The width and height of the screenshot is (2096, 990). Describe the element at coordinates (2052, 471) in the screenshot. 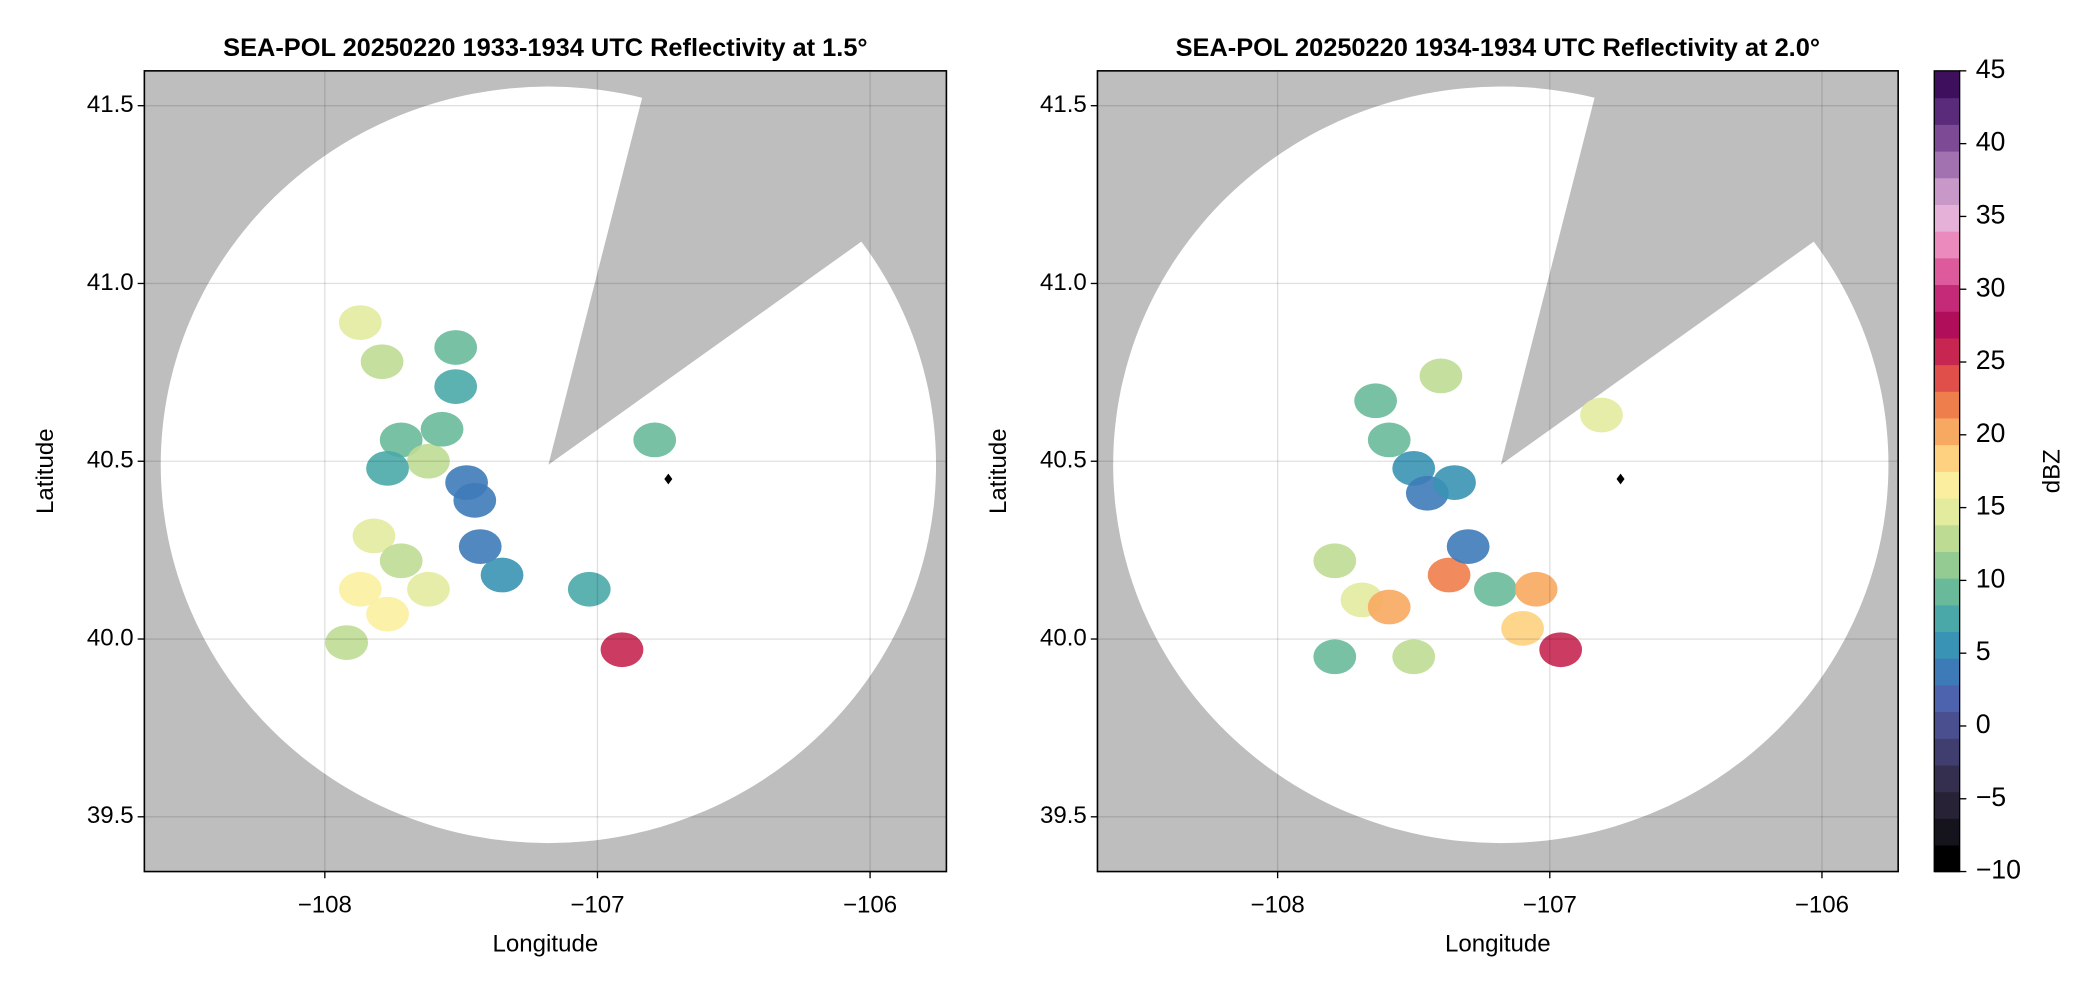

I see `colorbar-label: dBZ` at that location.